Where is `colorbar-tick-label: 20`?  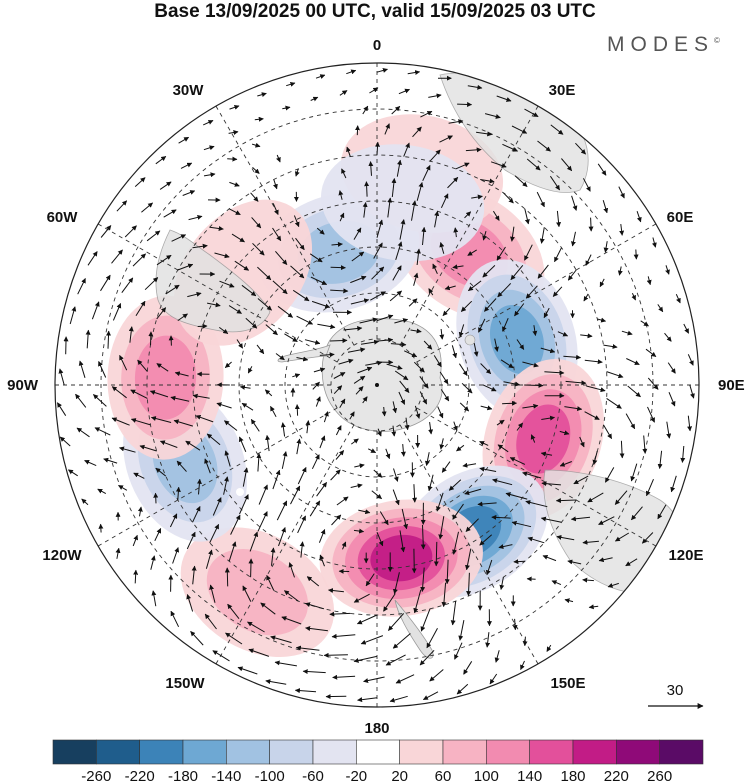 colorbar-tick-label: 20 is located at coordinates (399, 775).